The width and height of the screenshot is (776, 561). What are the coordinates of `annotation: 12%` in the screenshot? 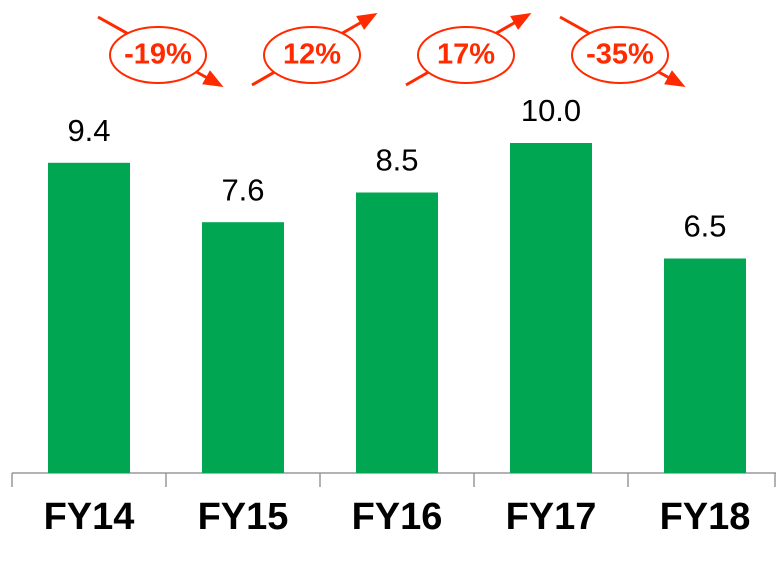 It's located at (312, 55).